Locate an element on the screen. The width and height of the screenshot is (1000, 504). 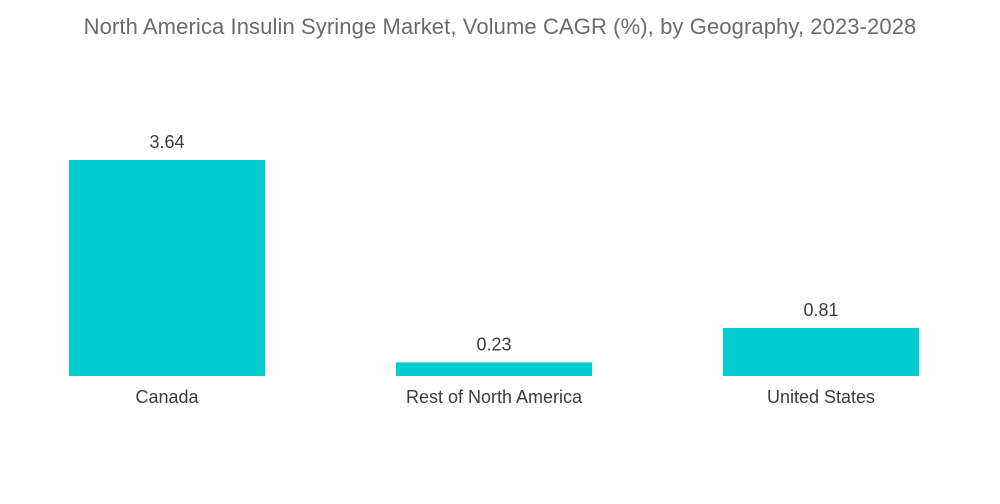
data-label-canada: 3.64 is located at coordinates (166, 142).